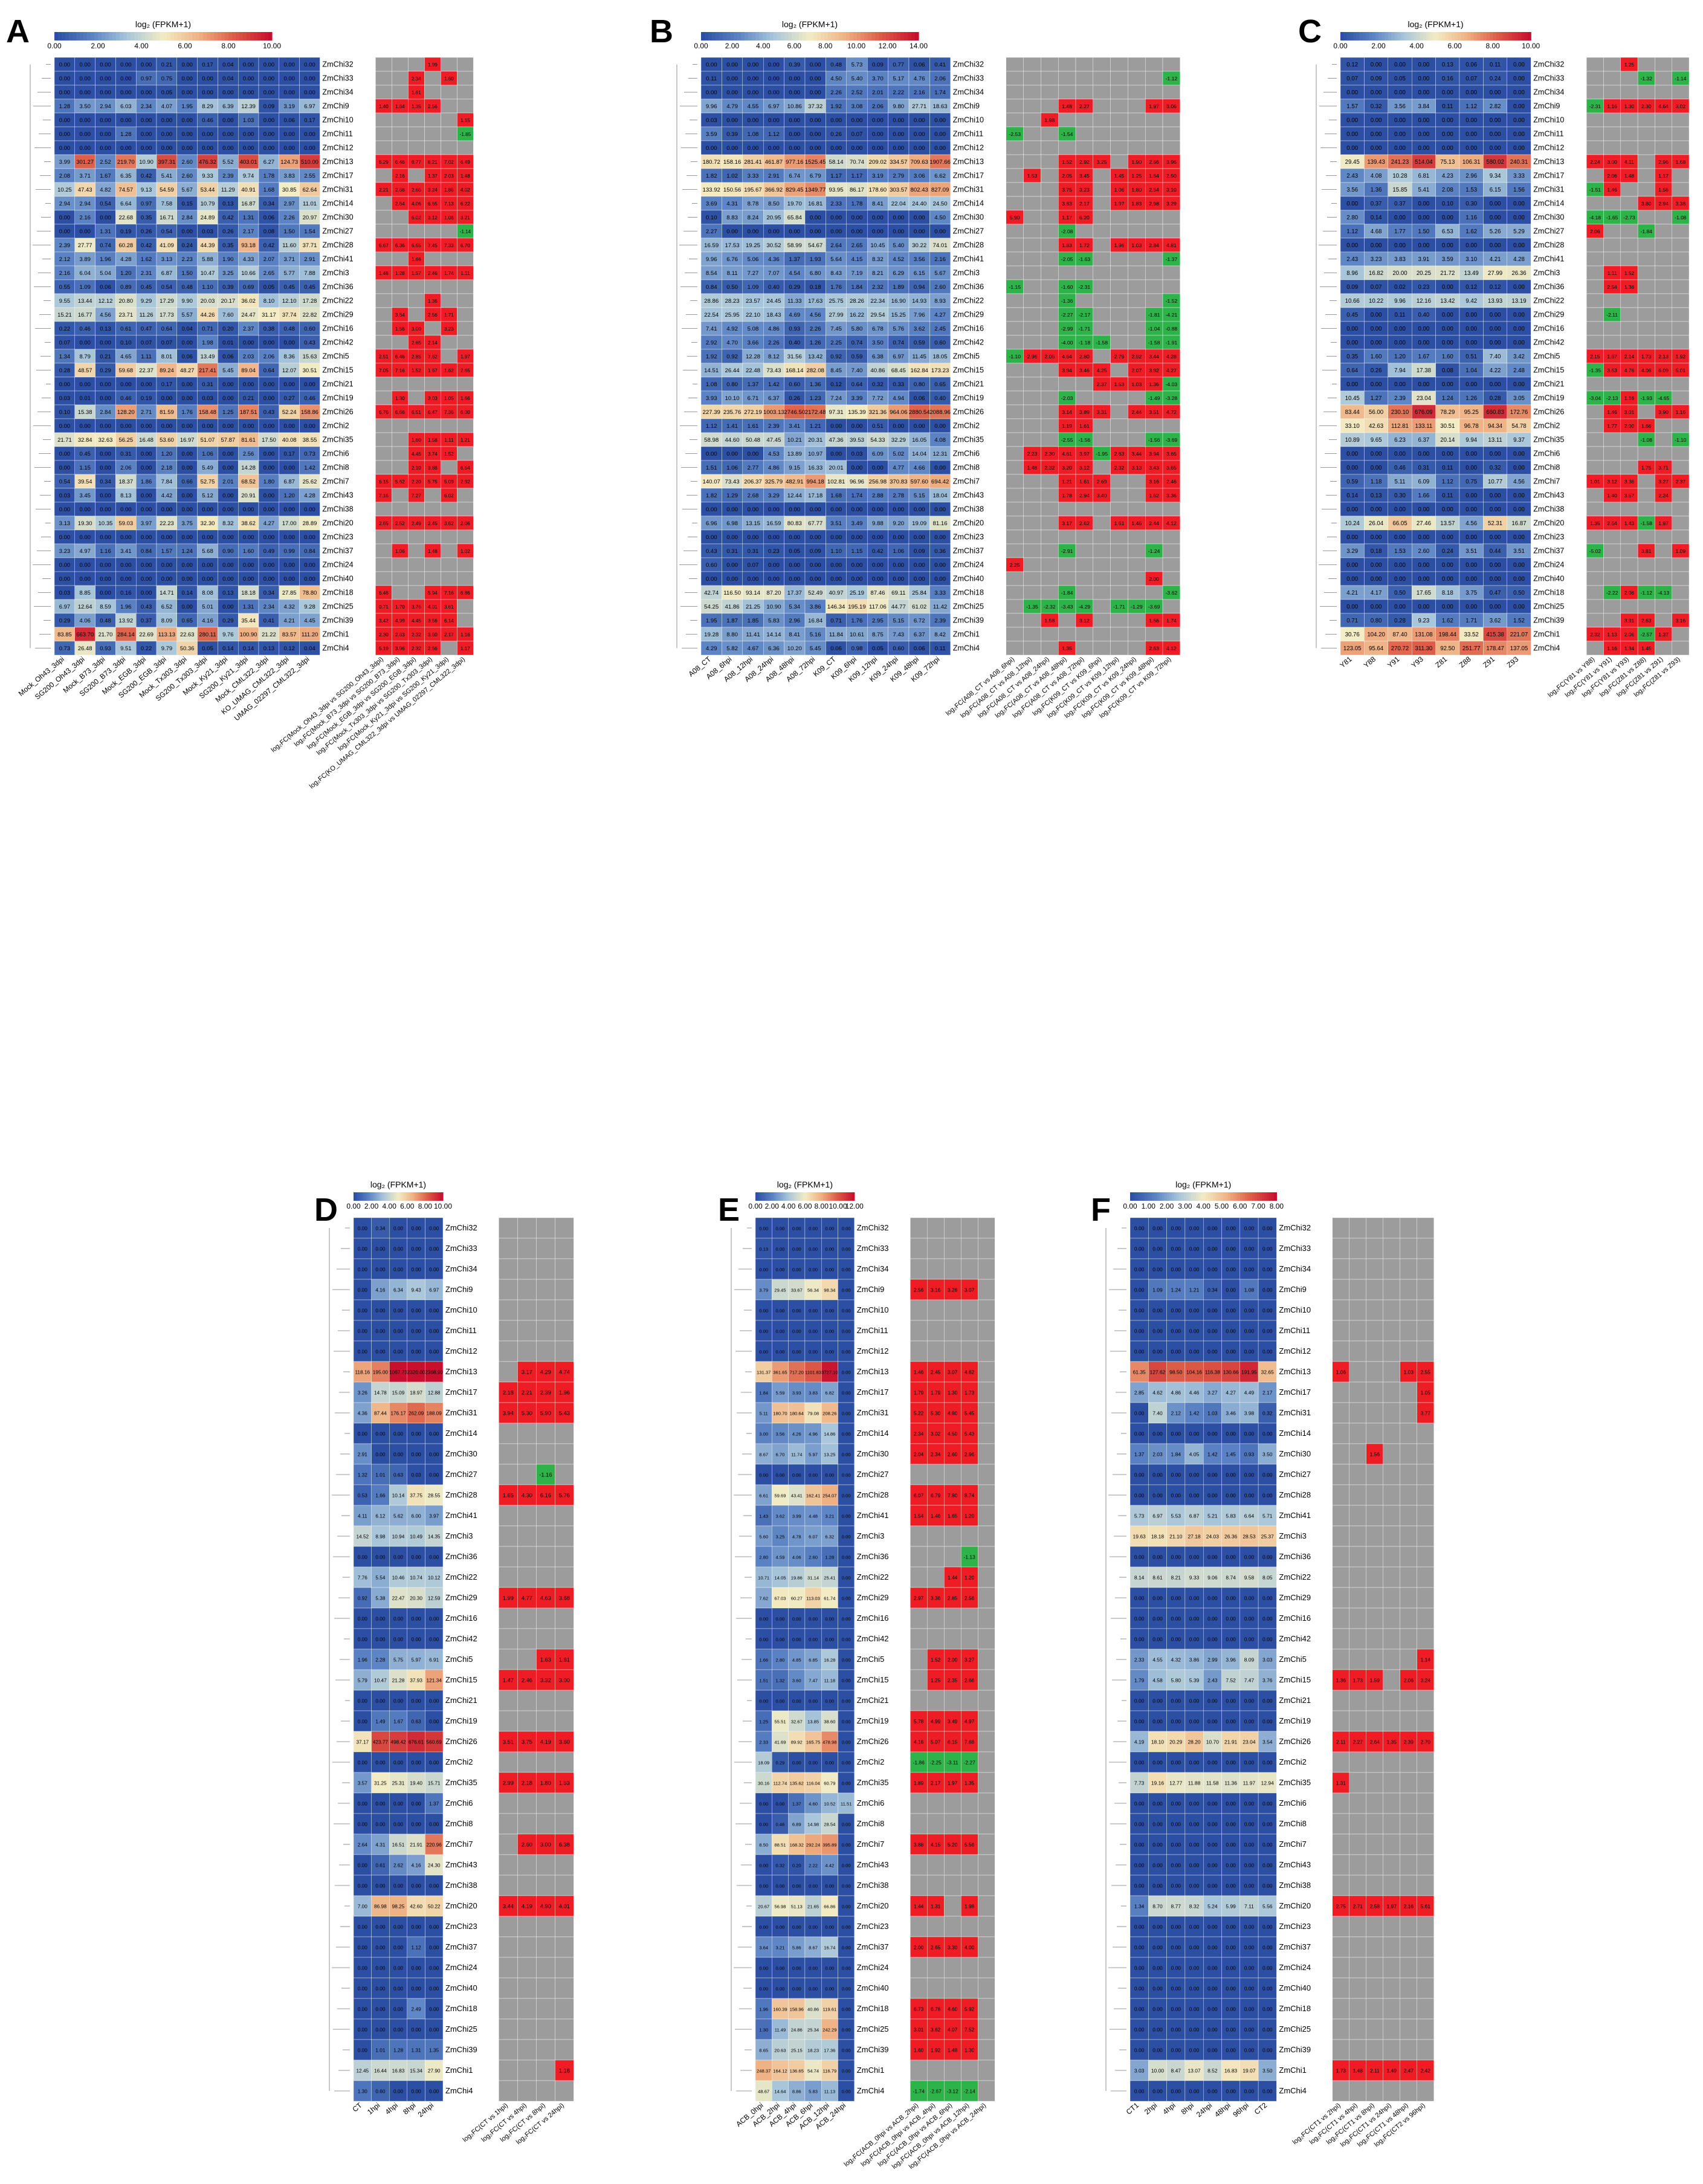 The image size is (1703, 2184). Describe the element at coordinates (711, 593) in the screenshot. I see `cell-value-label: 42.74` at that location.